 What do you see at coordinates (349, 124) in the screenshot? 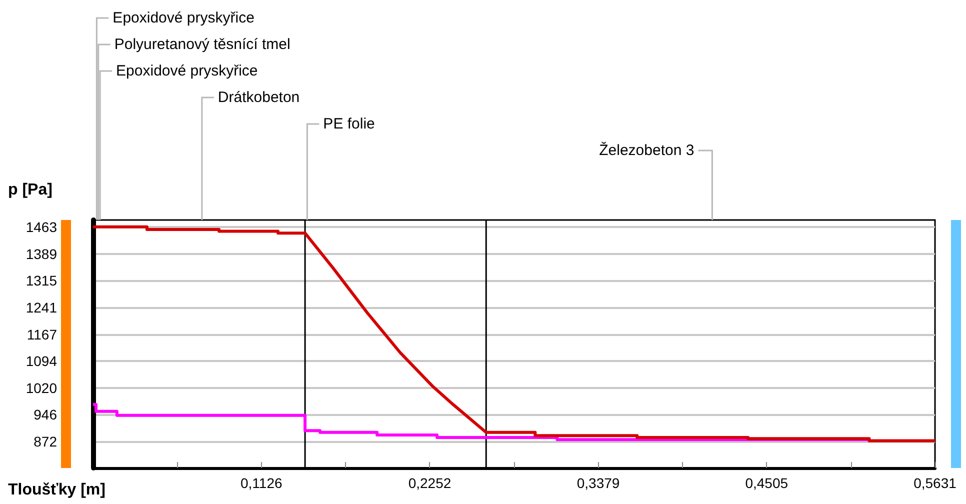
I see `text: PE folie` at bounding box center [349, 124].